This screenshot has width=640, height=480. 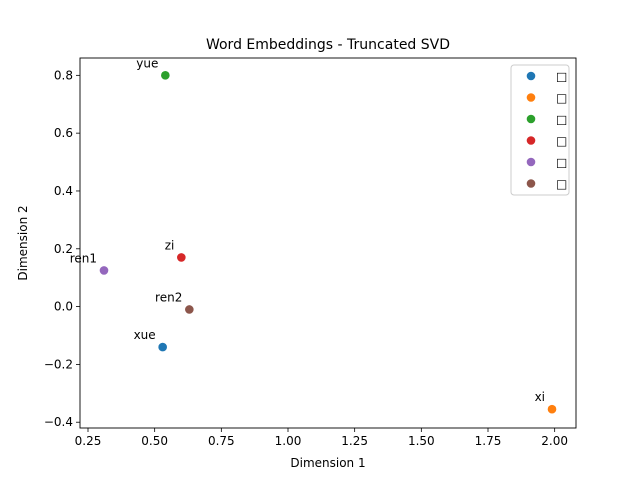 I want to click on point-label-ren1: ren1, so click(x=83, y=258).